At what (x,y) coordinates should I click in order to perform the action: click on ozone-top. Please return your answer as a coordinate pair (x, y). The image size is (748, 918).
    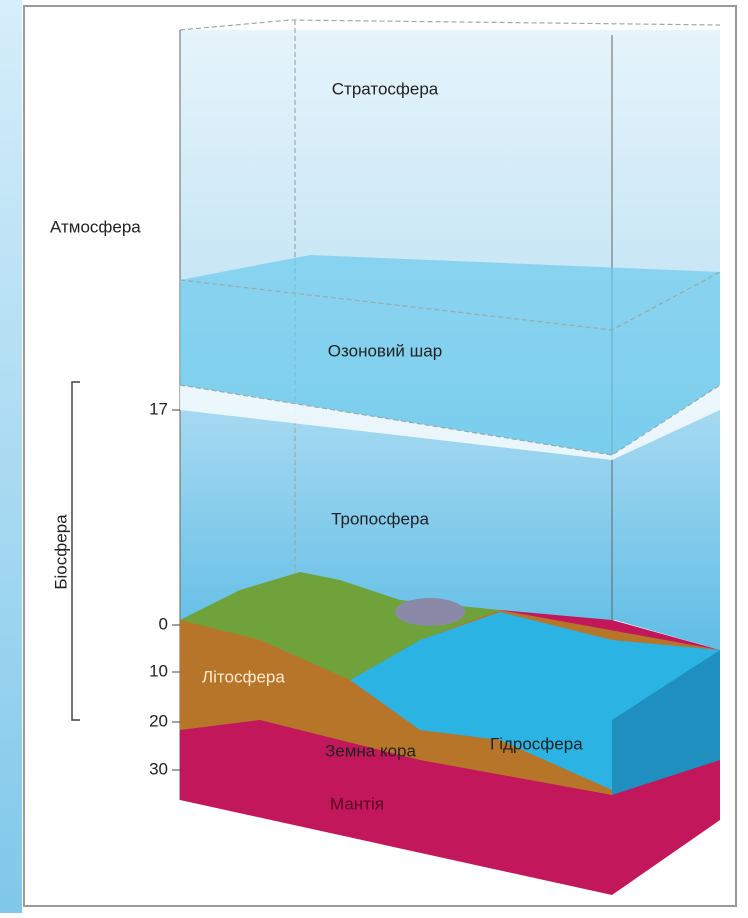
    Looking at the image, I should click on (450, 301).